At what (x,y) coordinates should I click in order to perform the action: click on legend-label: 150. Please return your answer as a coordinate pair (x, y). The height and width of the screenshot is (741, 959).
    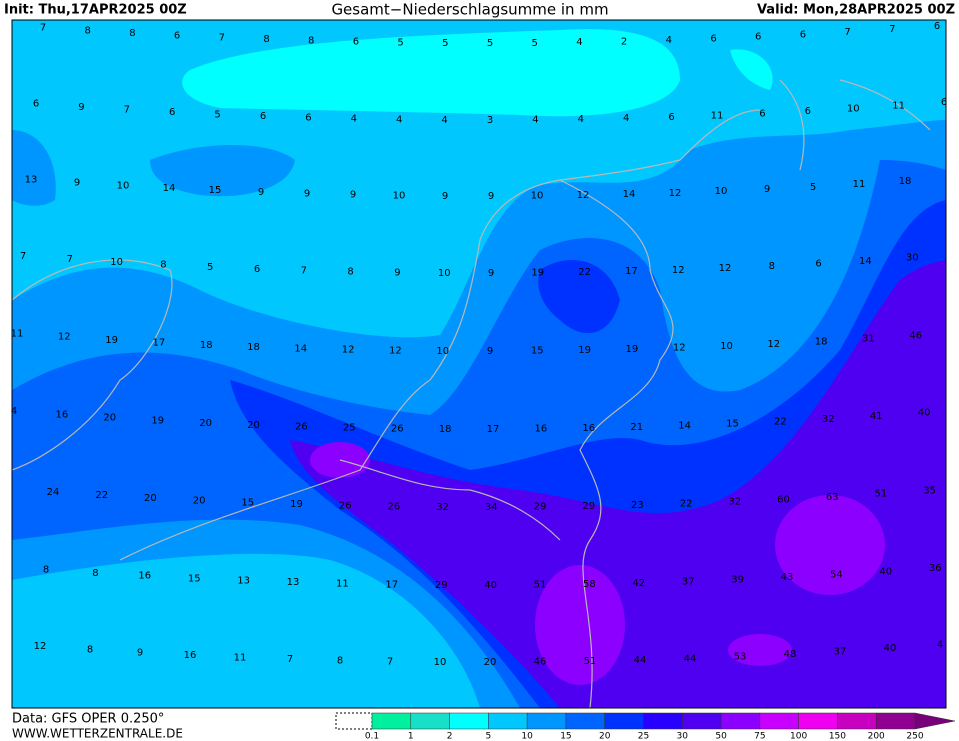
    Looking at the image, I should click on (837, 736).